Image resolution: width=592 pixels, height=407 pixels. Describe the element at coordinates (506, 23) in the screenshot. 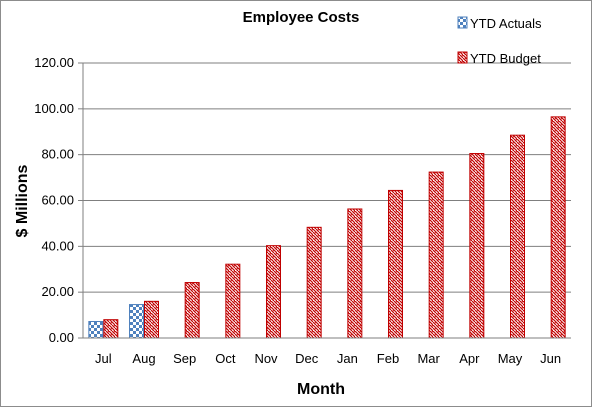

I see `legend-label-actuals: YTD Actuals` at that location.